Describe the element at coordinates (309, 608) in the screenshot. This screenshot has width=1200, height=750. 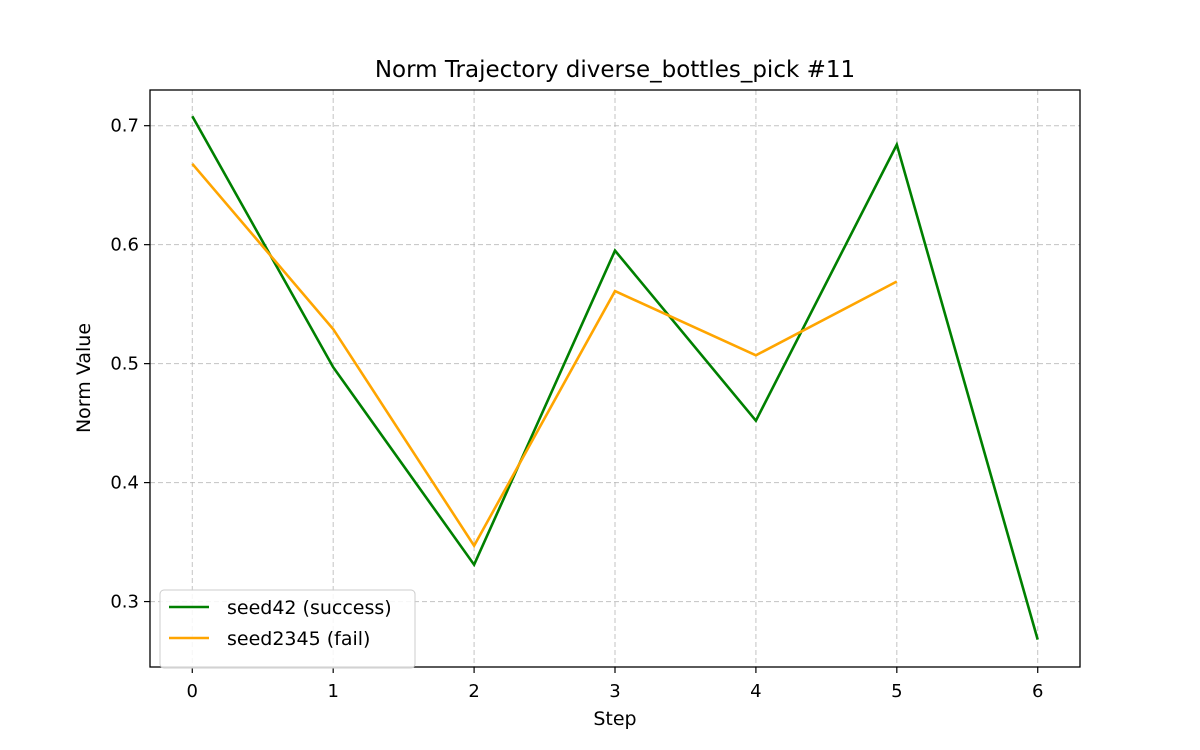
I see `legend-label: seed42 (success)` at that location.